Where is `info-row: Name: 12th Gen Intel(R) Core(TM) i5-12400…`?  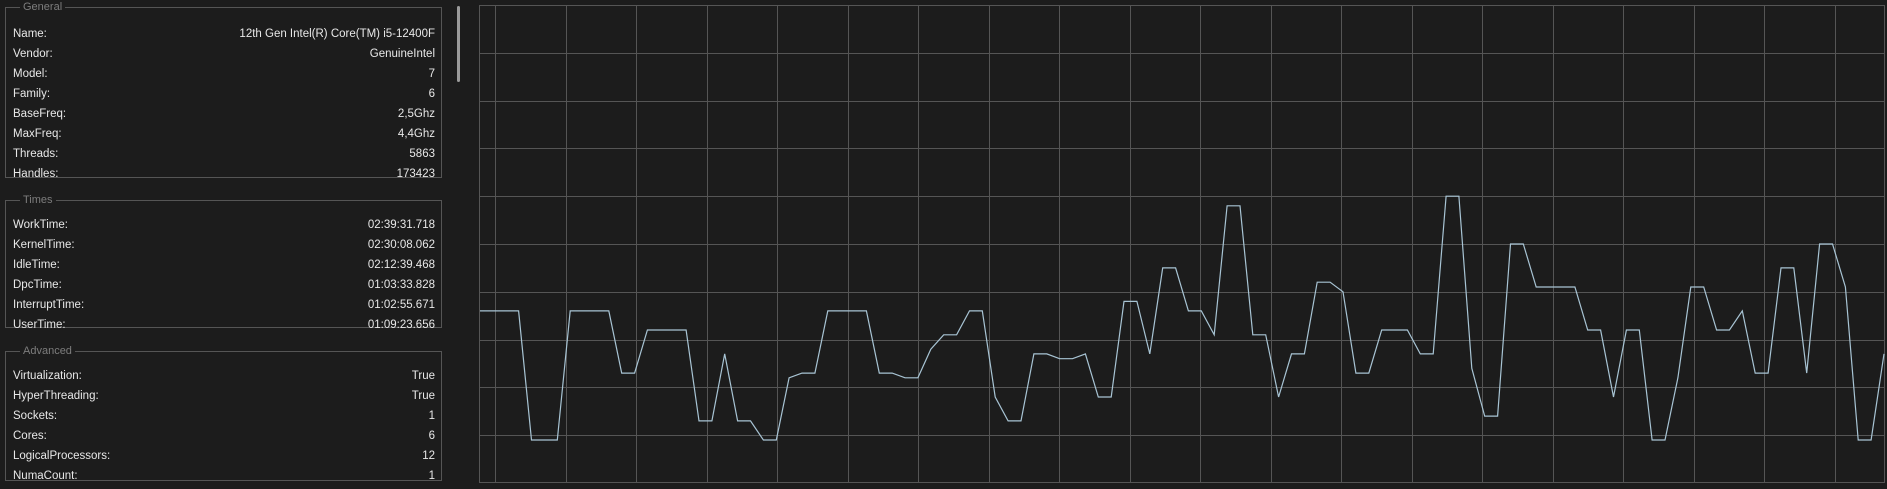
info-row: Name: 12th Gen Intel(R) Core(TM) i5-12400… is located at coordinates (223, 34).